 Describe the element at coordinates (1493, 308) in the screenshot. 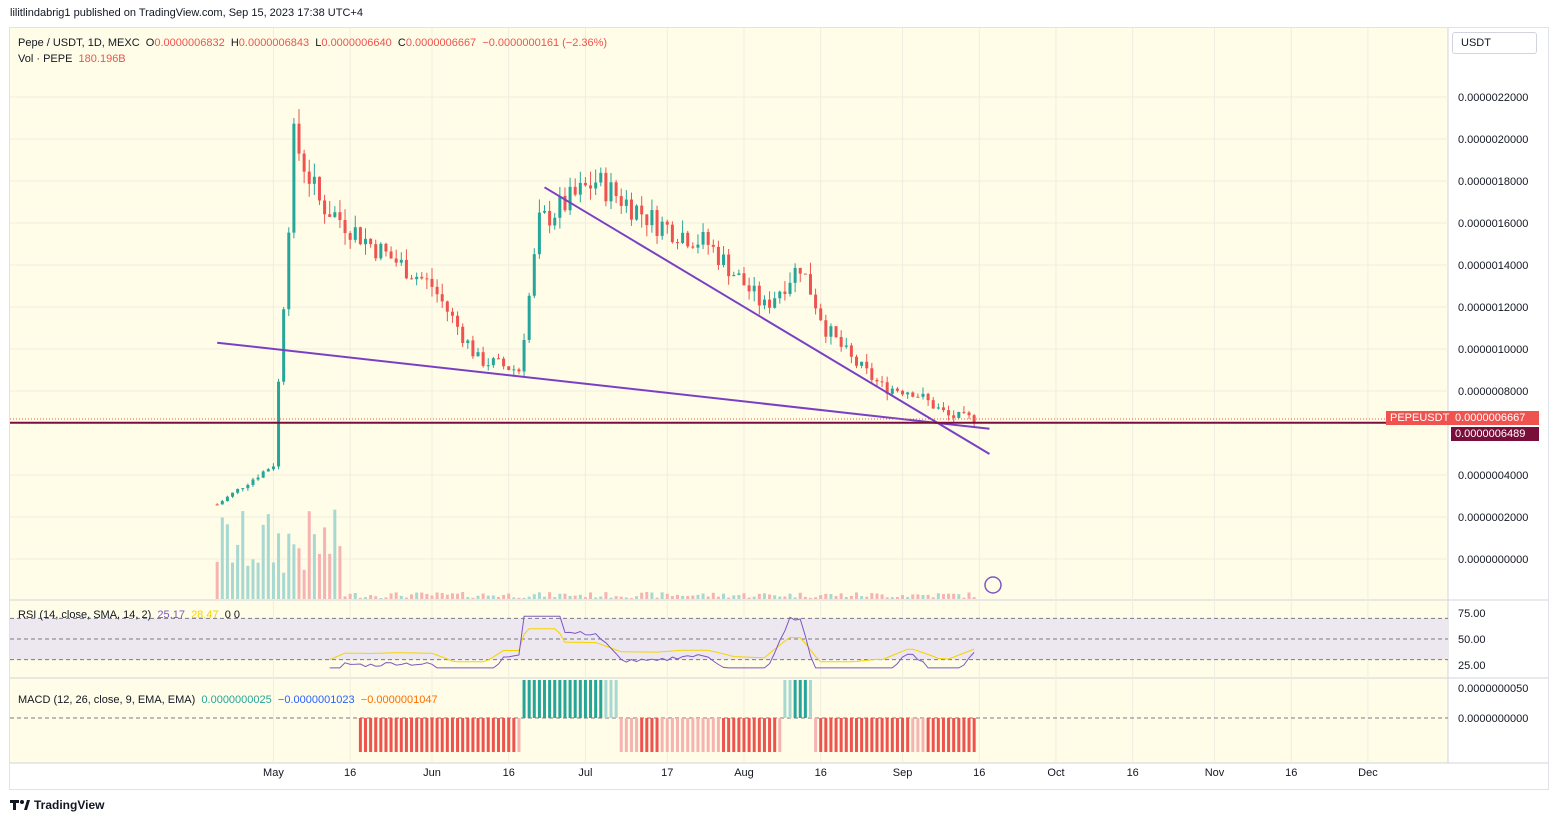

I see `y-tick-label: 0.0000012000` at that location.